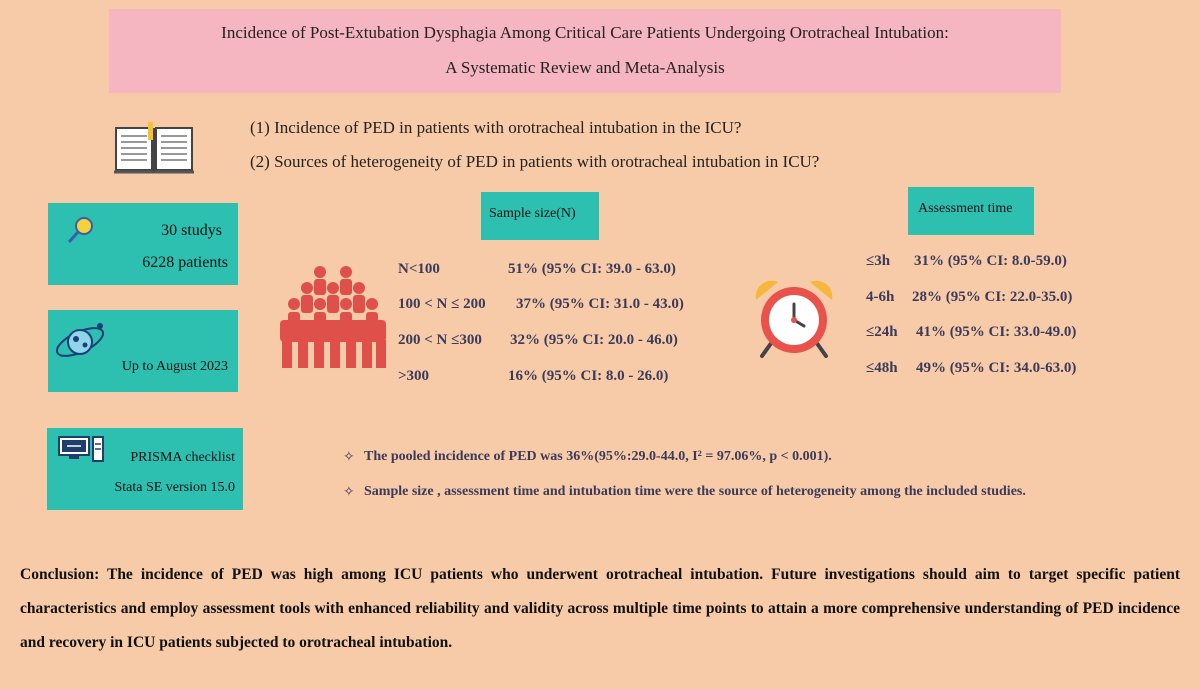  Describe the element at coordinates (965, 208) in the screenshot. I see `assessment-time-title: Assessment time` at that location.